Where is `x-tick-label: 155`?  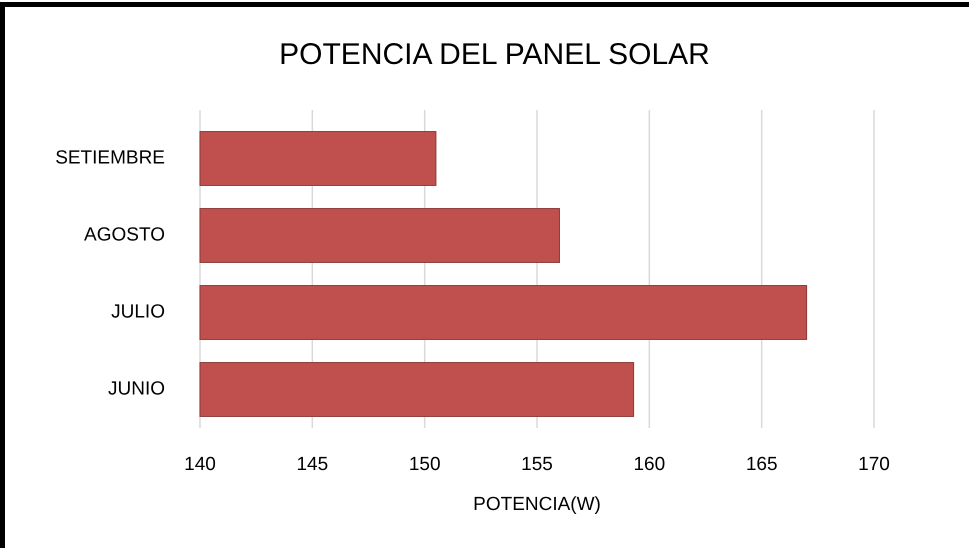 x-tick-label: 155 is located at coordinates (537, 464).